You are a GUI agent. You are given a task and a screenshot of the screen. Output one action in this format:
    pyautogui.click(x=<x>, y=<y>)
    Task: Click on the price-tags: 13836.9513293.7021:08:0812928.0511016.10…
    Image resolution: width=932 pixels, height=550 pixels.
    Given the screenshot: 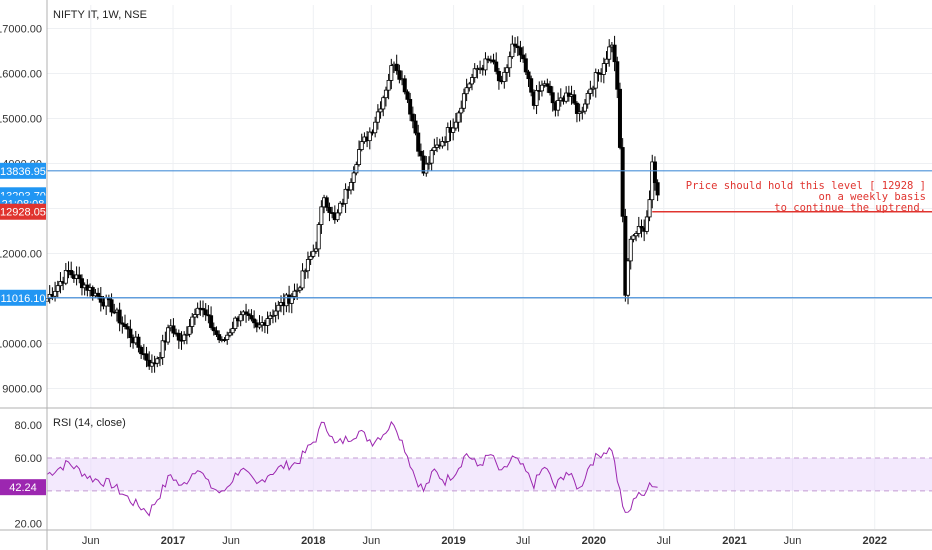 What is the action you would take?
    pyautogui.click(x=23, y=329)
    